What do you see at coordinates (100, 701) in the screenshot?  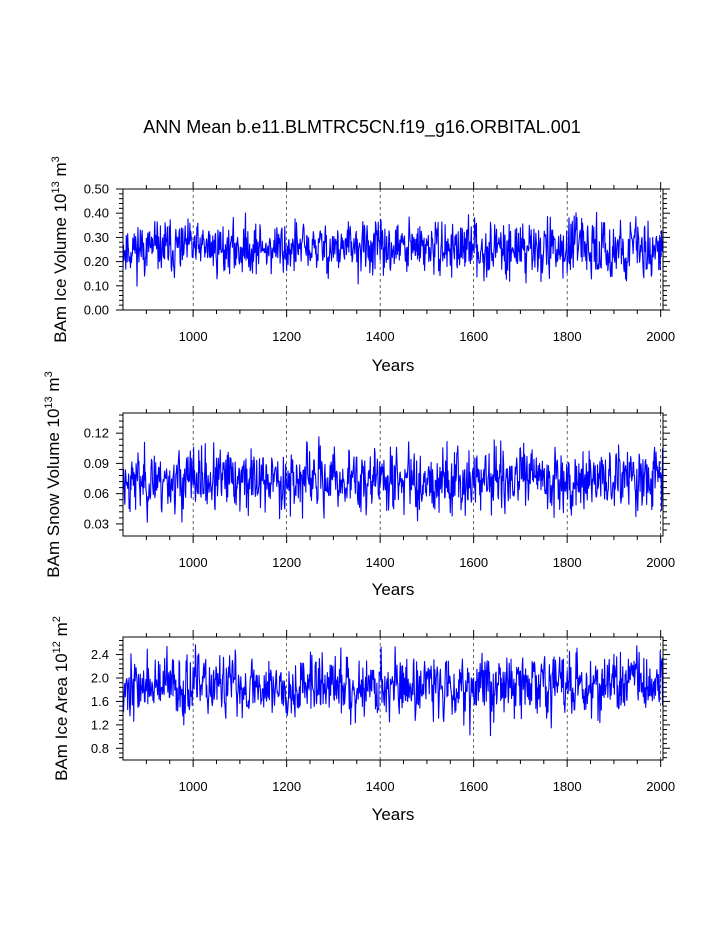 I see `y-tick-label: 1.6` at bounding box center [100, 701].